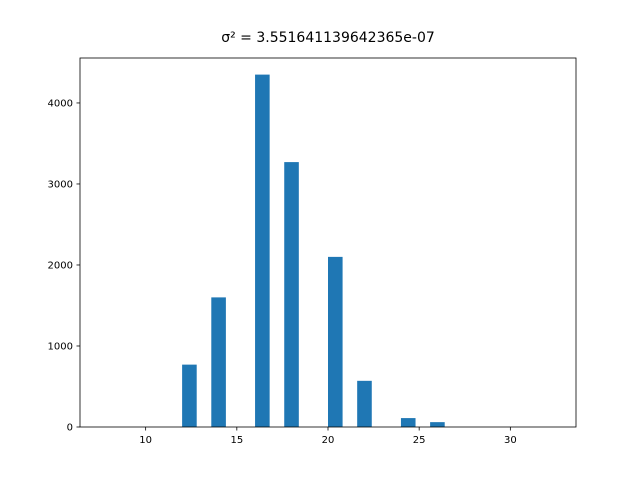 This screenshot has width=640, height=480. Describe the element at coordinates (236, 440) in the screenshot. I see `x-tick-label: 15` at that location.